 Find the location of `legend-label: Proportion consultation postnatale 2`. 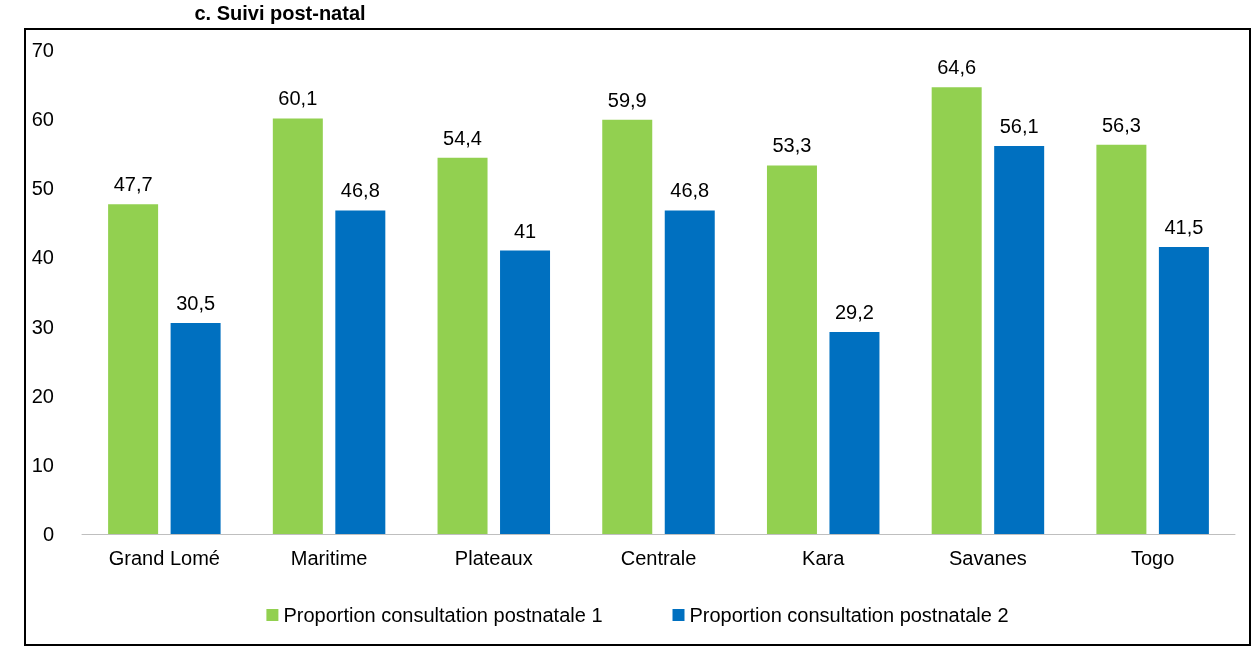

legend-label: Proportion consultation postnatale 2 is located at coordinates (849, 615).